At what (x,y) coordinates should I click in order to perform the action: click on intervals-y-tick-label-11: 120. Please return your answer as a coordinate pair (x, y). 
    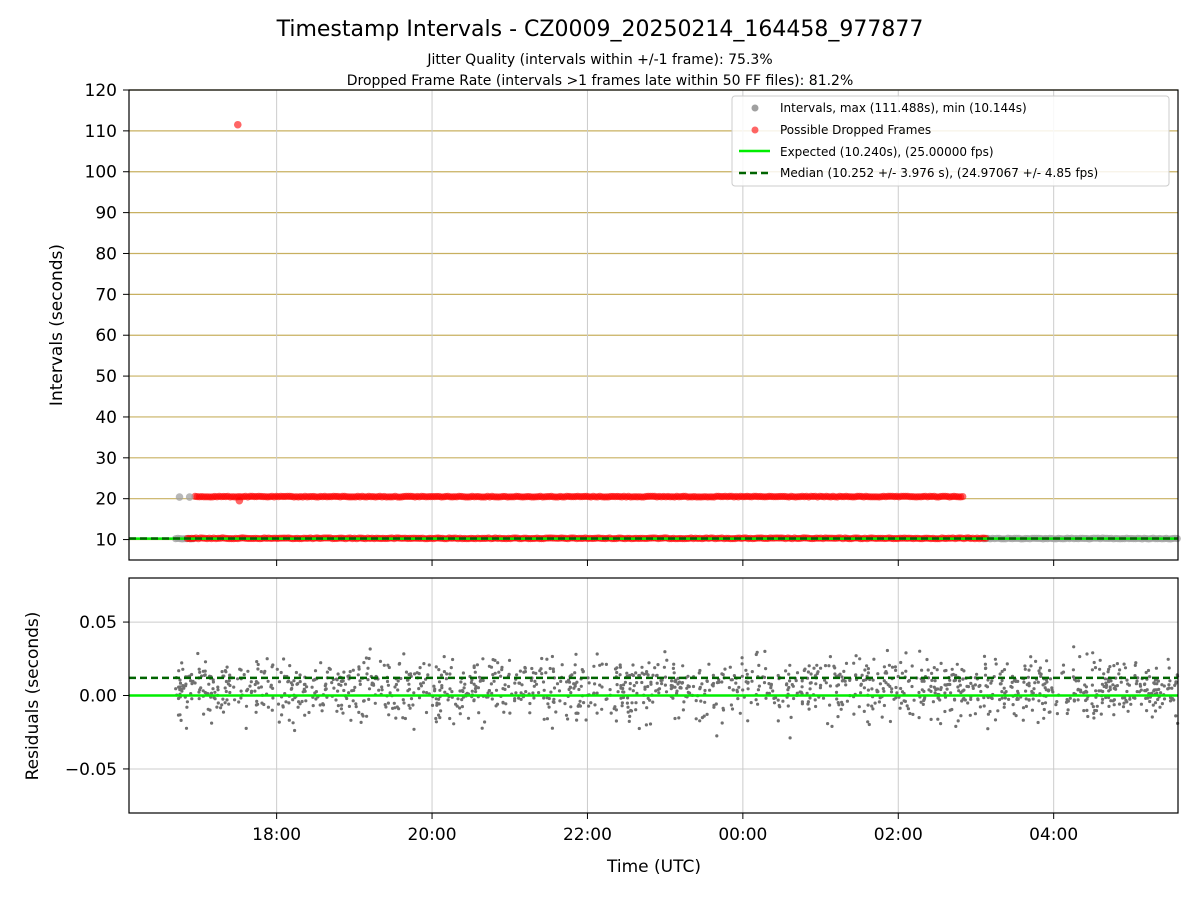
    Looking at the image, I should click on (101, 91).